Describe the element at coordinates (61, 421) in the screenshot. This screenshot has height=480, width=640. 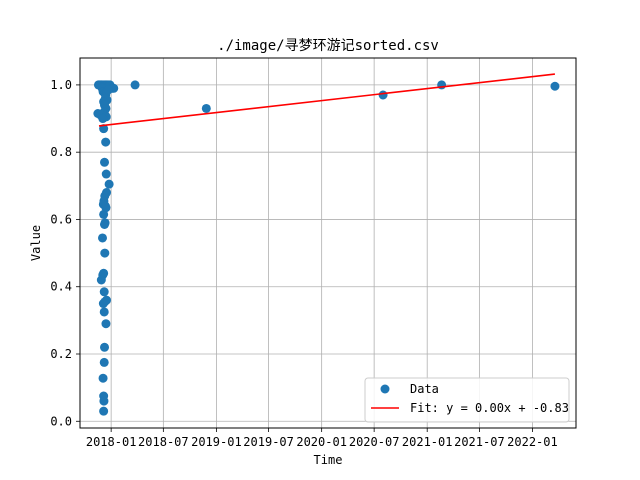
I see `y-tick-label: 0.0` at that location.